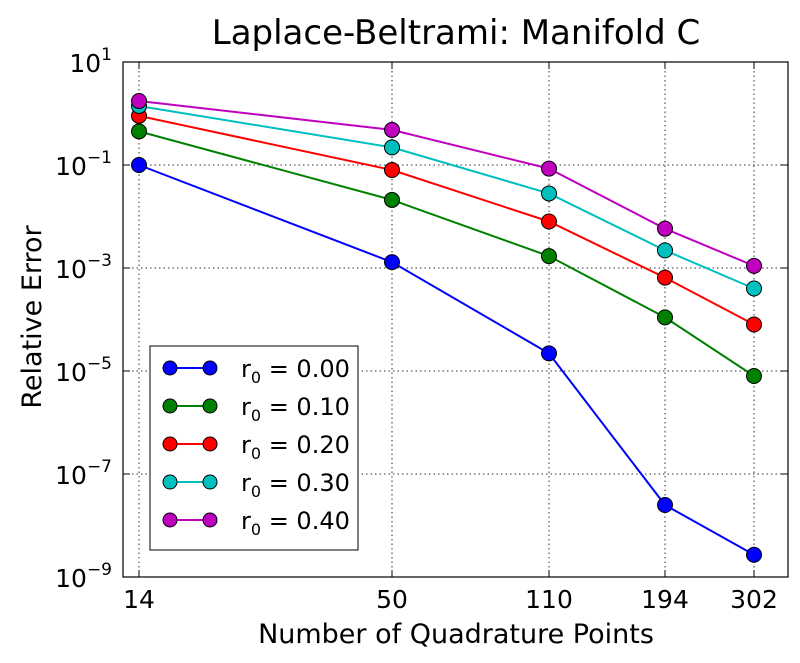  Describe the element at coordinates (305, 369) in the screenshot. I see `legend-value: = 0.00` at that location.